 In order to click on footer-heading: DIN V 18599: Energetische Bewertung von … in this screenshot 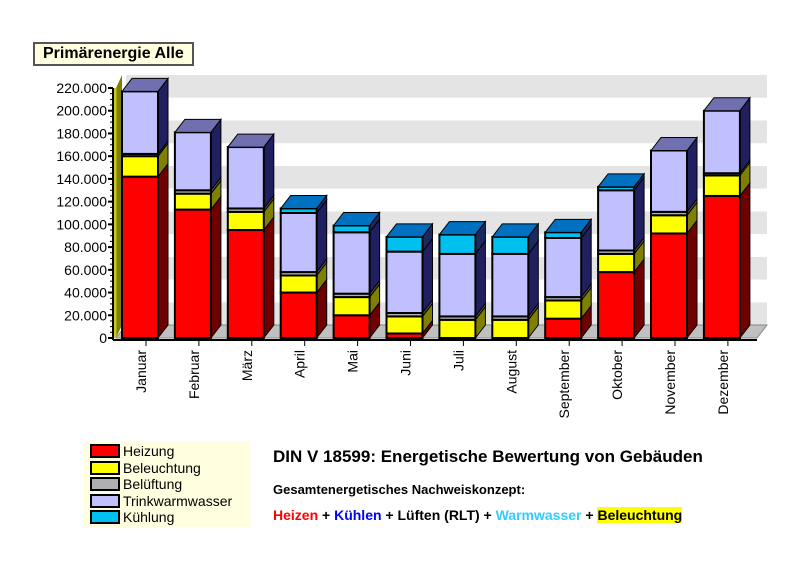, I will do `click(488, 456)`.